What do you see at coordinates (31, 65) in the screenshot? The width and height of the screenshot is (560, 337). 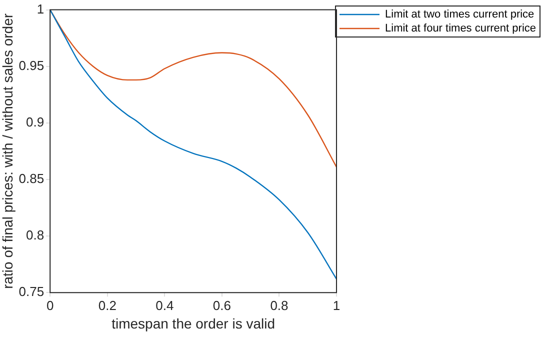 I see `y-tick-label: 0.95` at bounding box center [31, 65].